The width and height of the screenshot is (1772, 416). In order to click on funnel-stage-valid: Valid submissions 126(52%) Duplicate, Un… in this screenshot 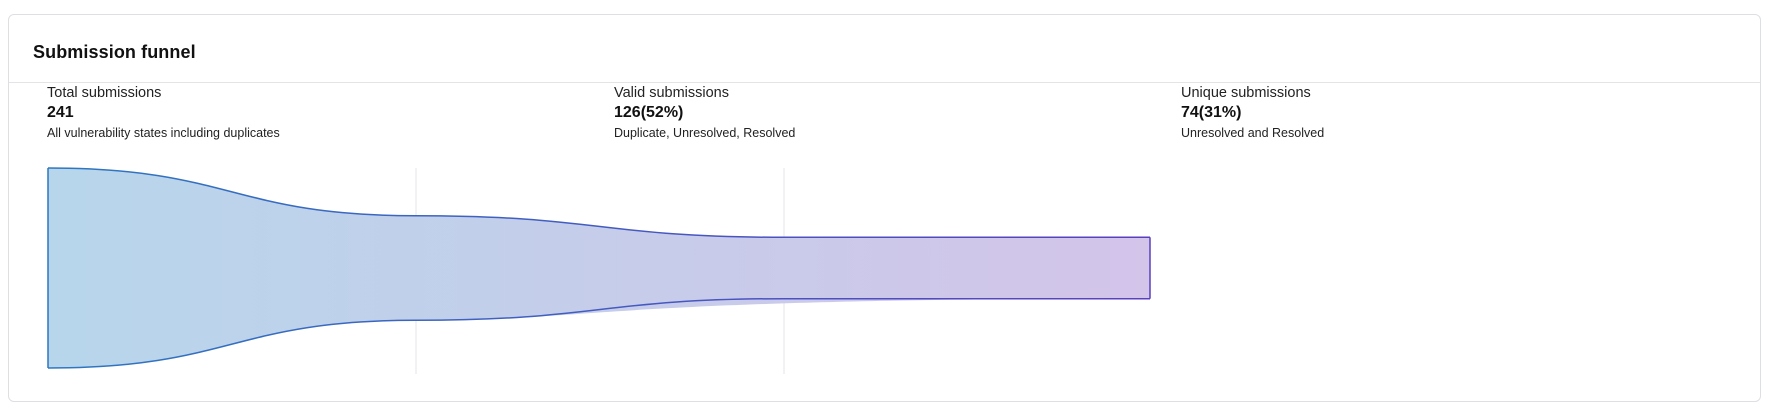, I will do `click(884, 112)`.